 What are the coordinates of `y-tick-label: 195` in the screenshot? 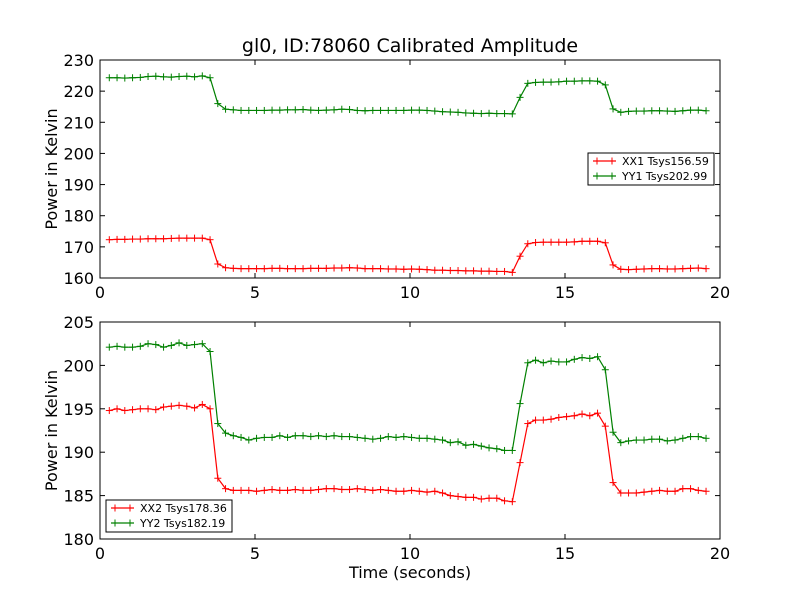 It's located at (78, 409).